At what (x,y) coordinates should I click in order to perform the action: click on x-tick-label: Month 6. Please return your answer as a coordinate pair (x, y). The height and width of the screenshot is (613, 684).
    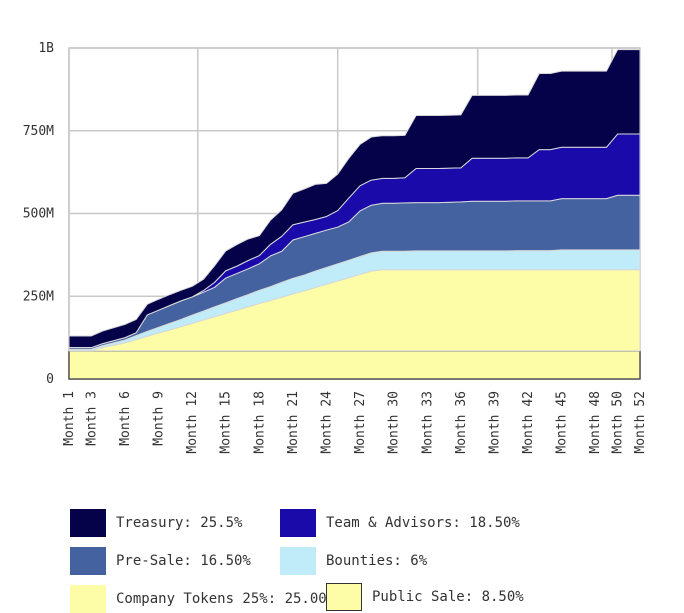
    Looking at the image, I should click on (125, 418).